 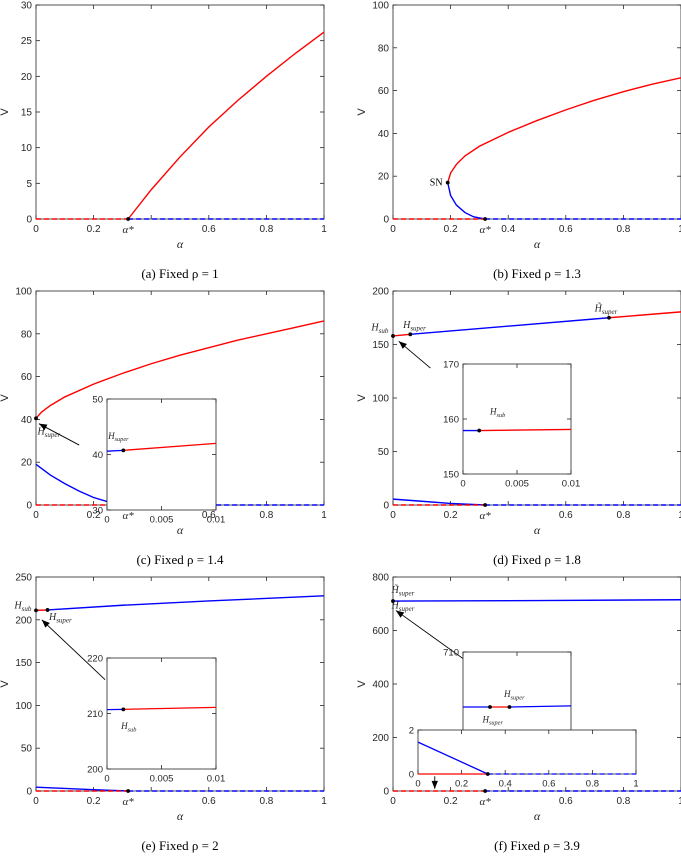 What do you see at coordinates (436, 183) in the screenshot?
I see `bifurcation-annotation: SN` at bounding box center [436, 183].